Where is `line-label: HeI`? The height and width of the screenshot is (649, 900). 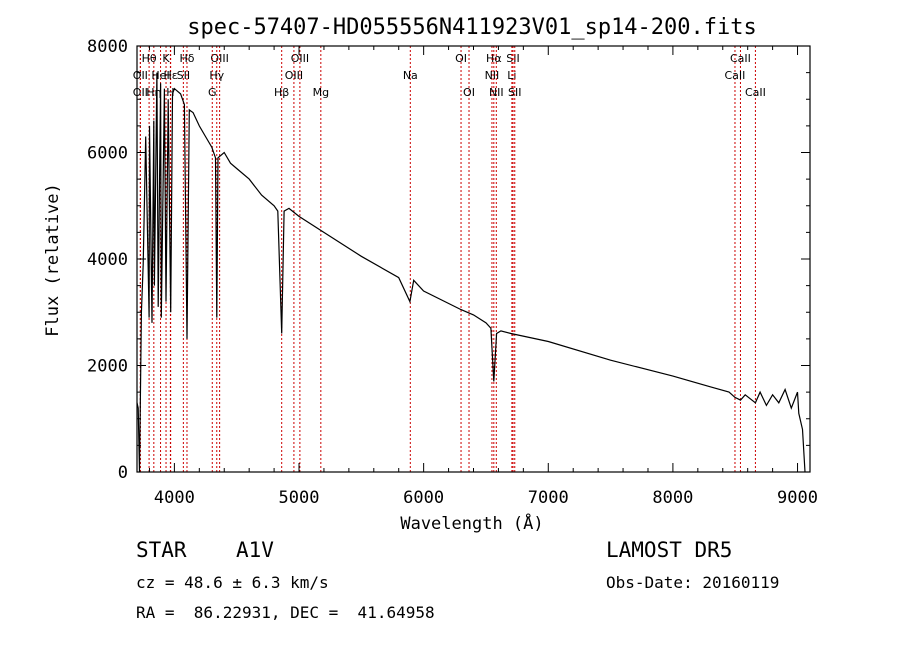 line-label: HeI is located at coordinates (160, 75).